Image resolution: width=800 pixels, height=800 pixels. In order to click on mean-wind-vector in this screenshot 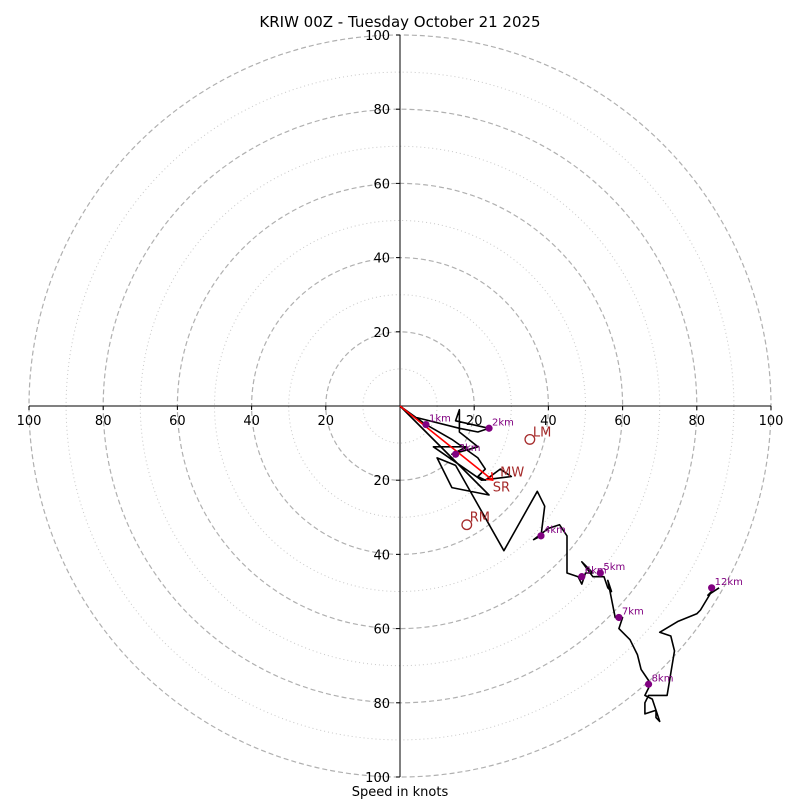, I will do `click(446, 443)`.